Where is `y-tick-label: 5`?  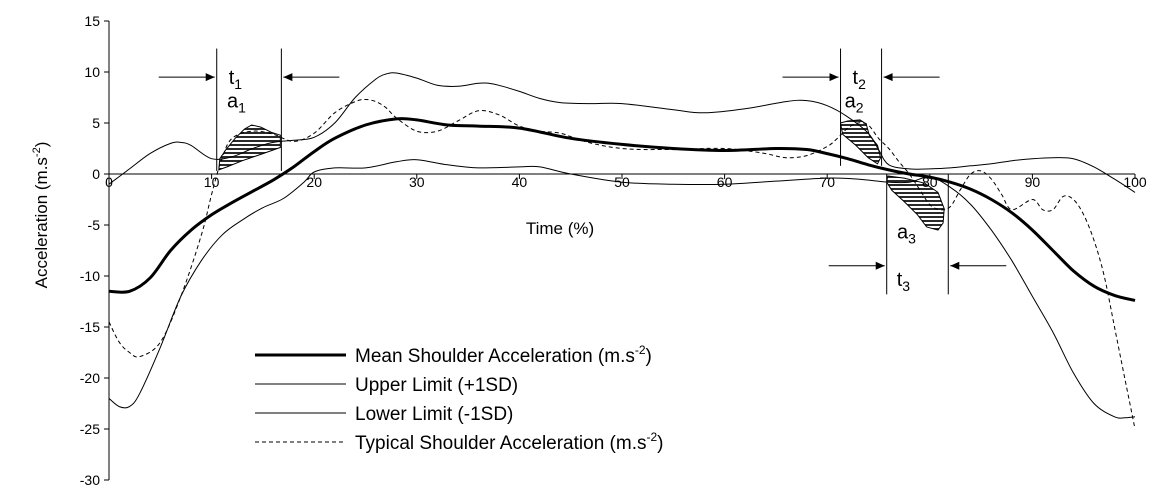 y-tick-label: 5 is located at coordinates (96, 123).